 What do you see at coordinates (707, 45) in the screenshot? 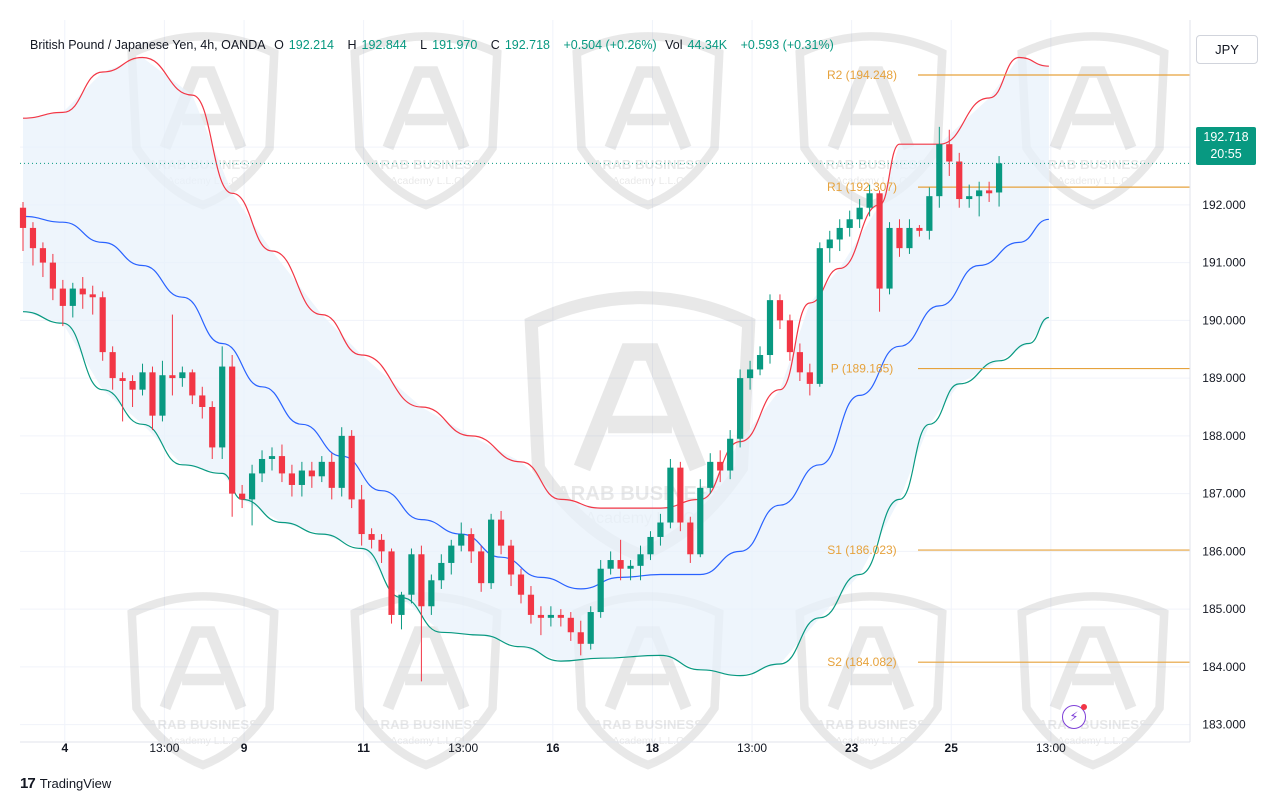
I see `vol-value: 44.34K` at bounding box center [707, 45].